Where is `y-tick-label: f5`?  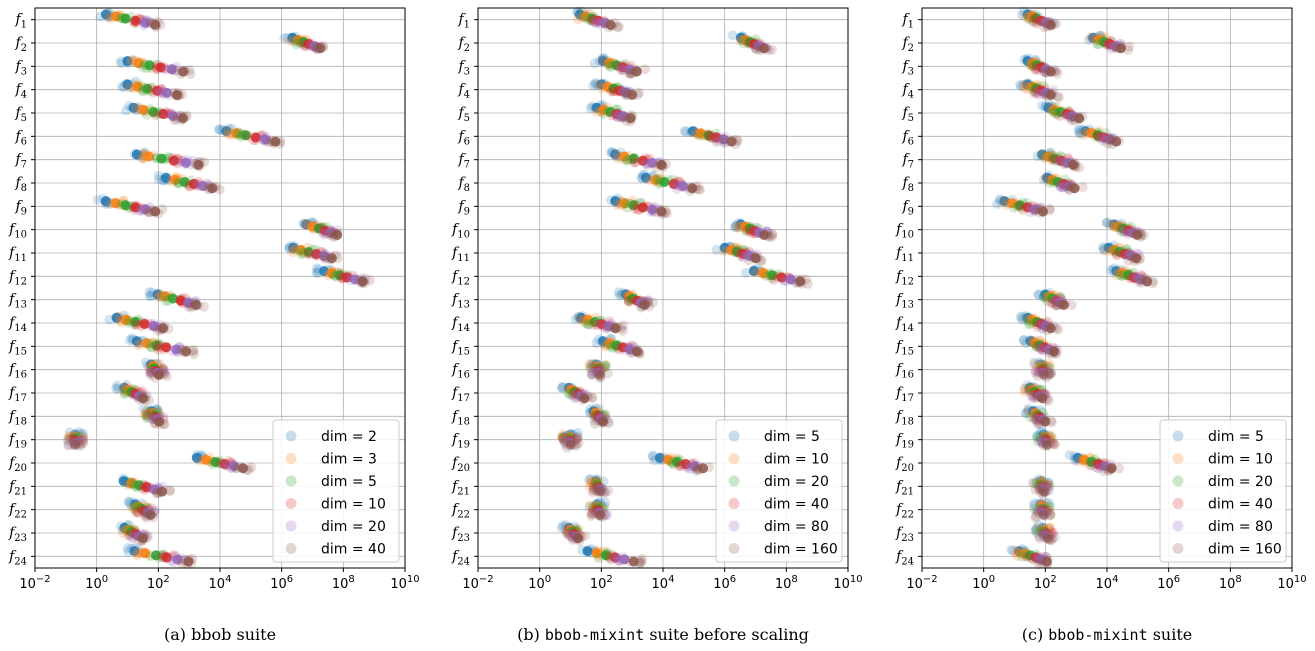
y-tick-label: f5 is located at coordinates (20, 114).